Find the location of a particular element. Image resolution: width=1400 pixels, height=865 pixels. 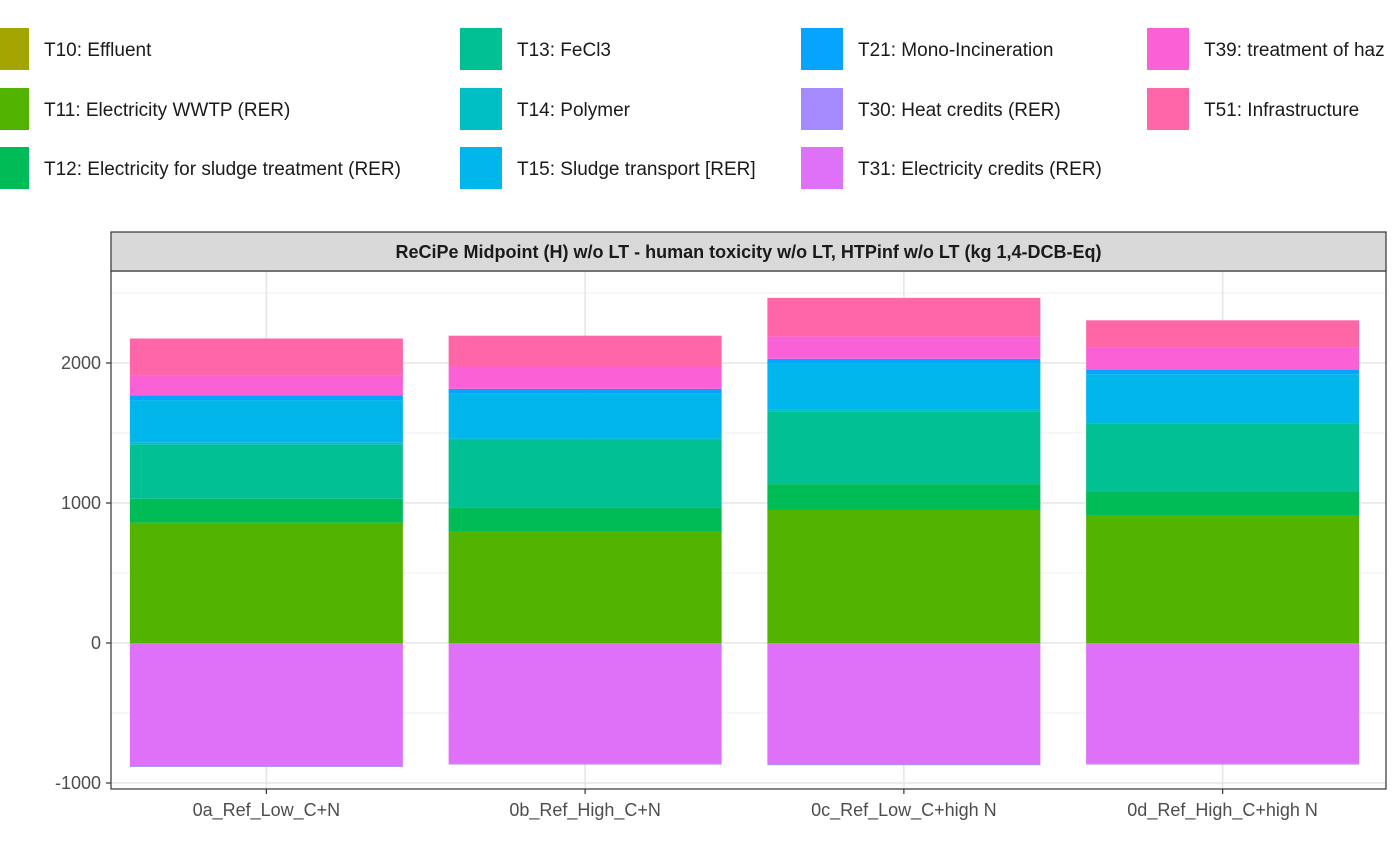

legend-label: T31: Electricity credits (RER) is located at coordinates (980, 169).